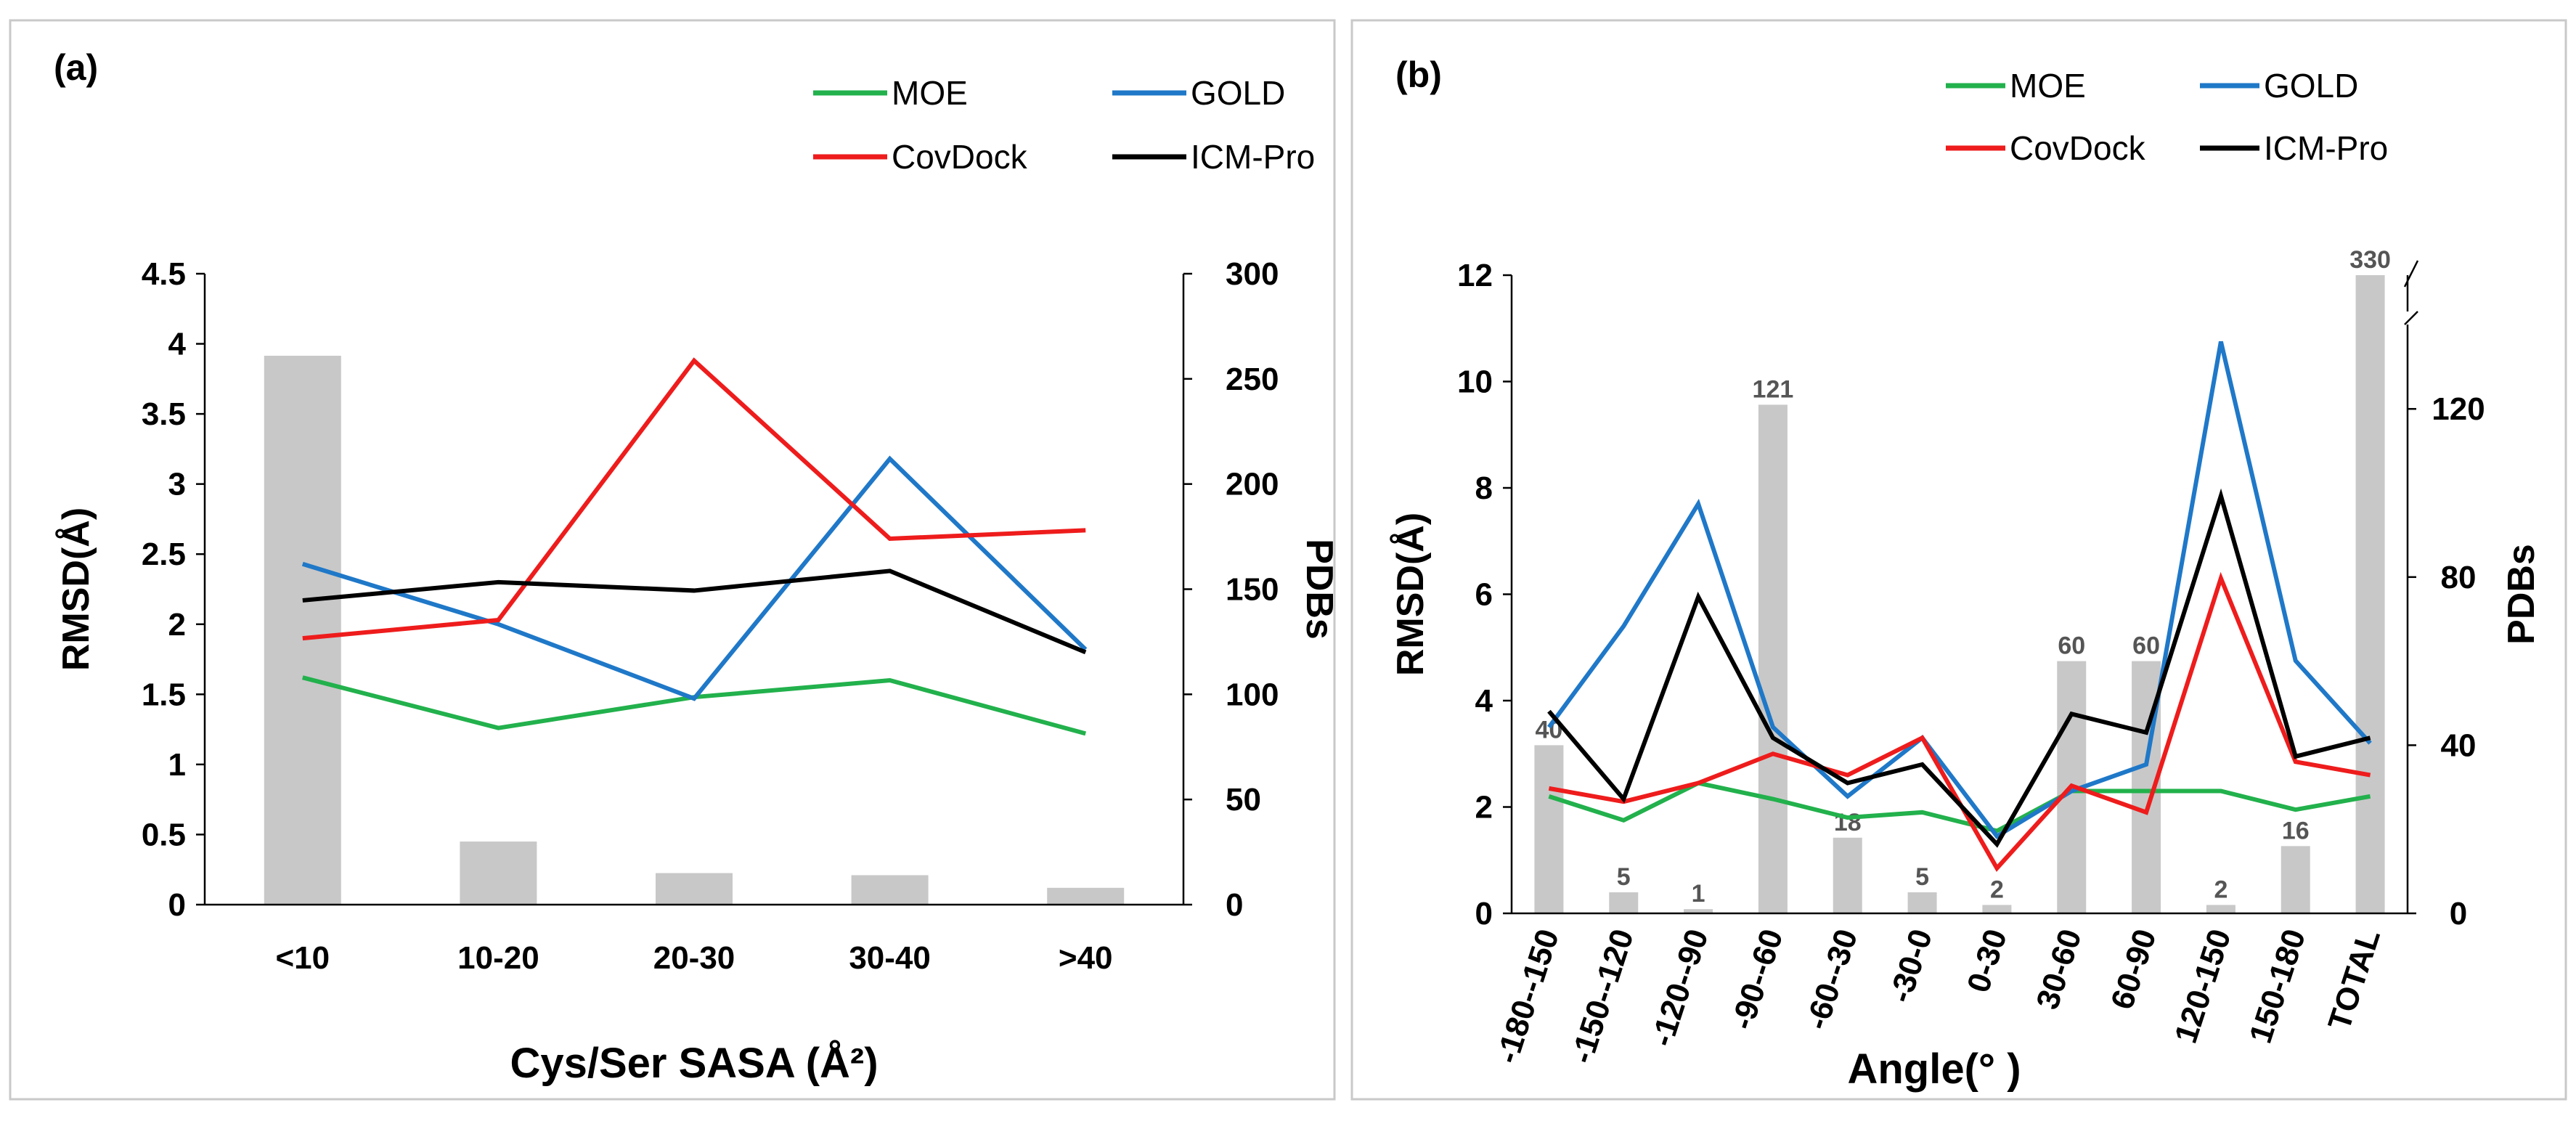 This screenshot has width=2576, height=1121. Describe the element at coordinates (694, 958) in the screenshot. I see `panel-a-xtick-label: 20-30` at that location.